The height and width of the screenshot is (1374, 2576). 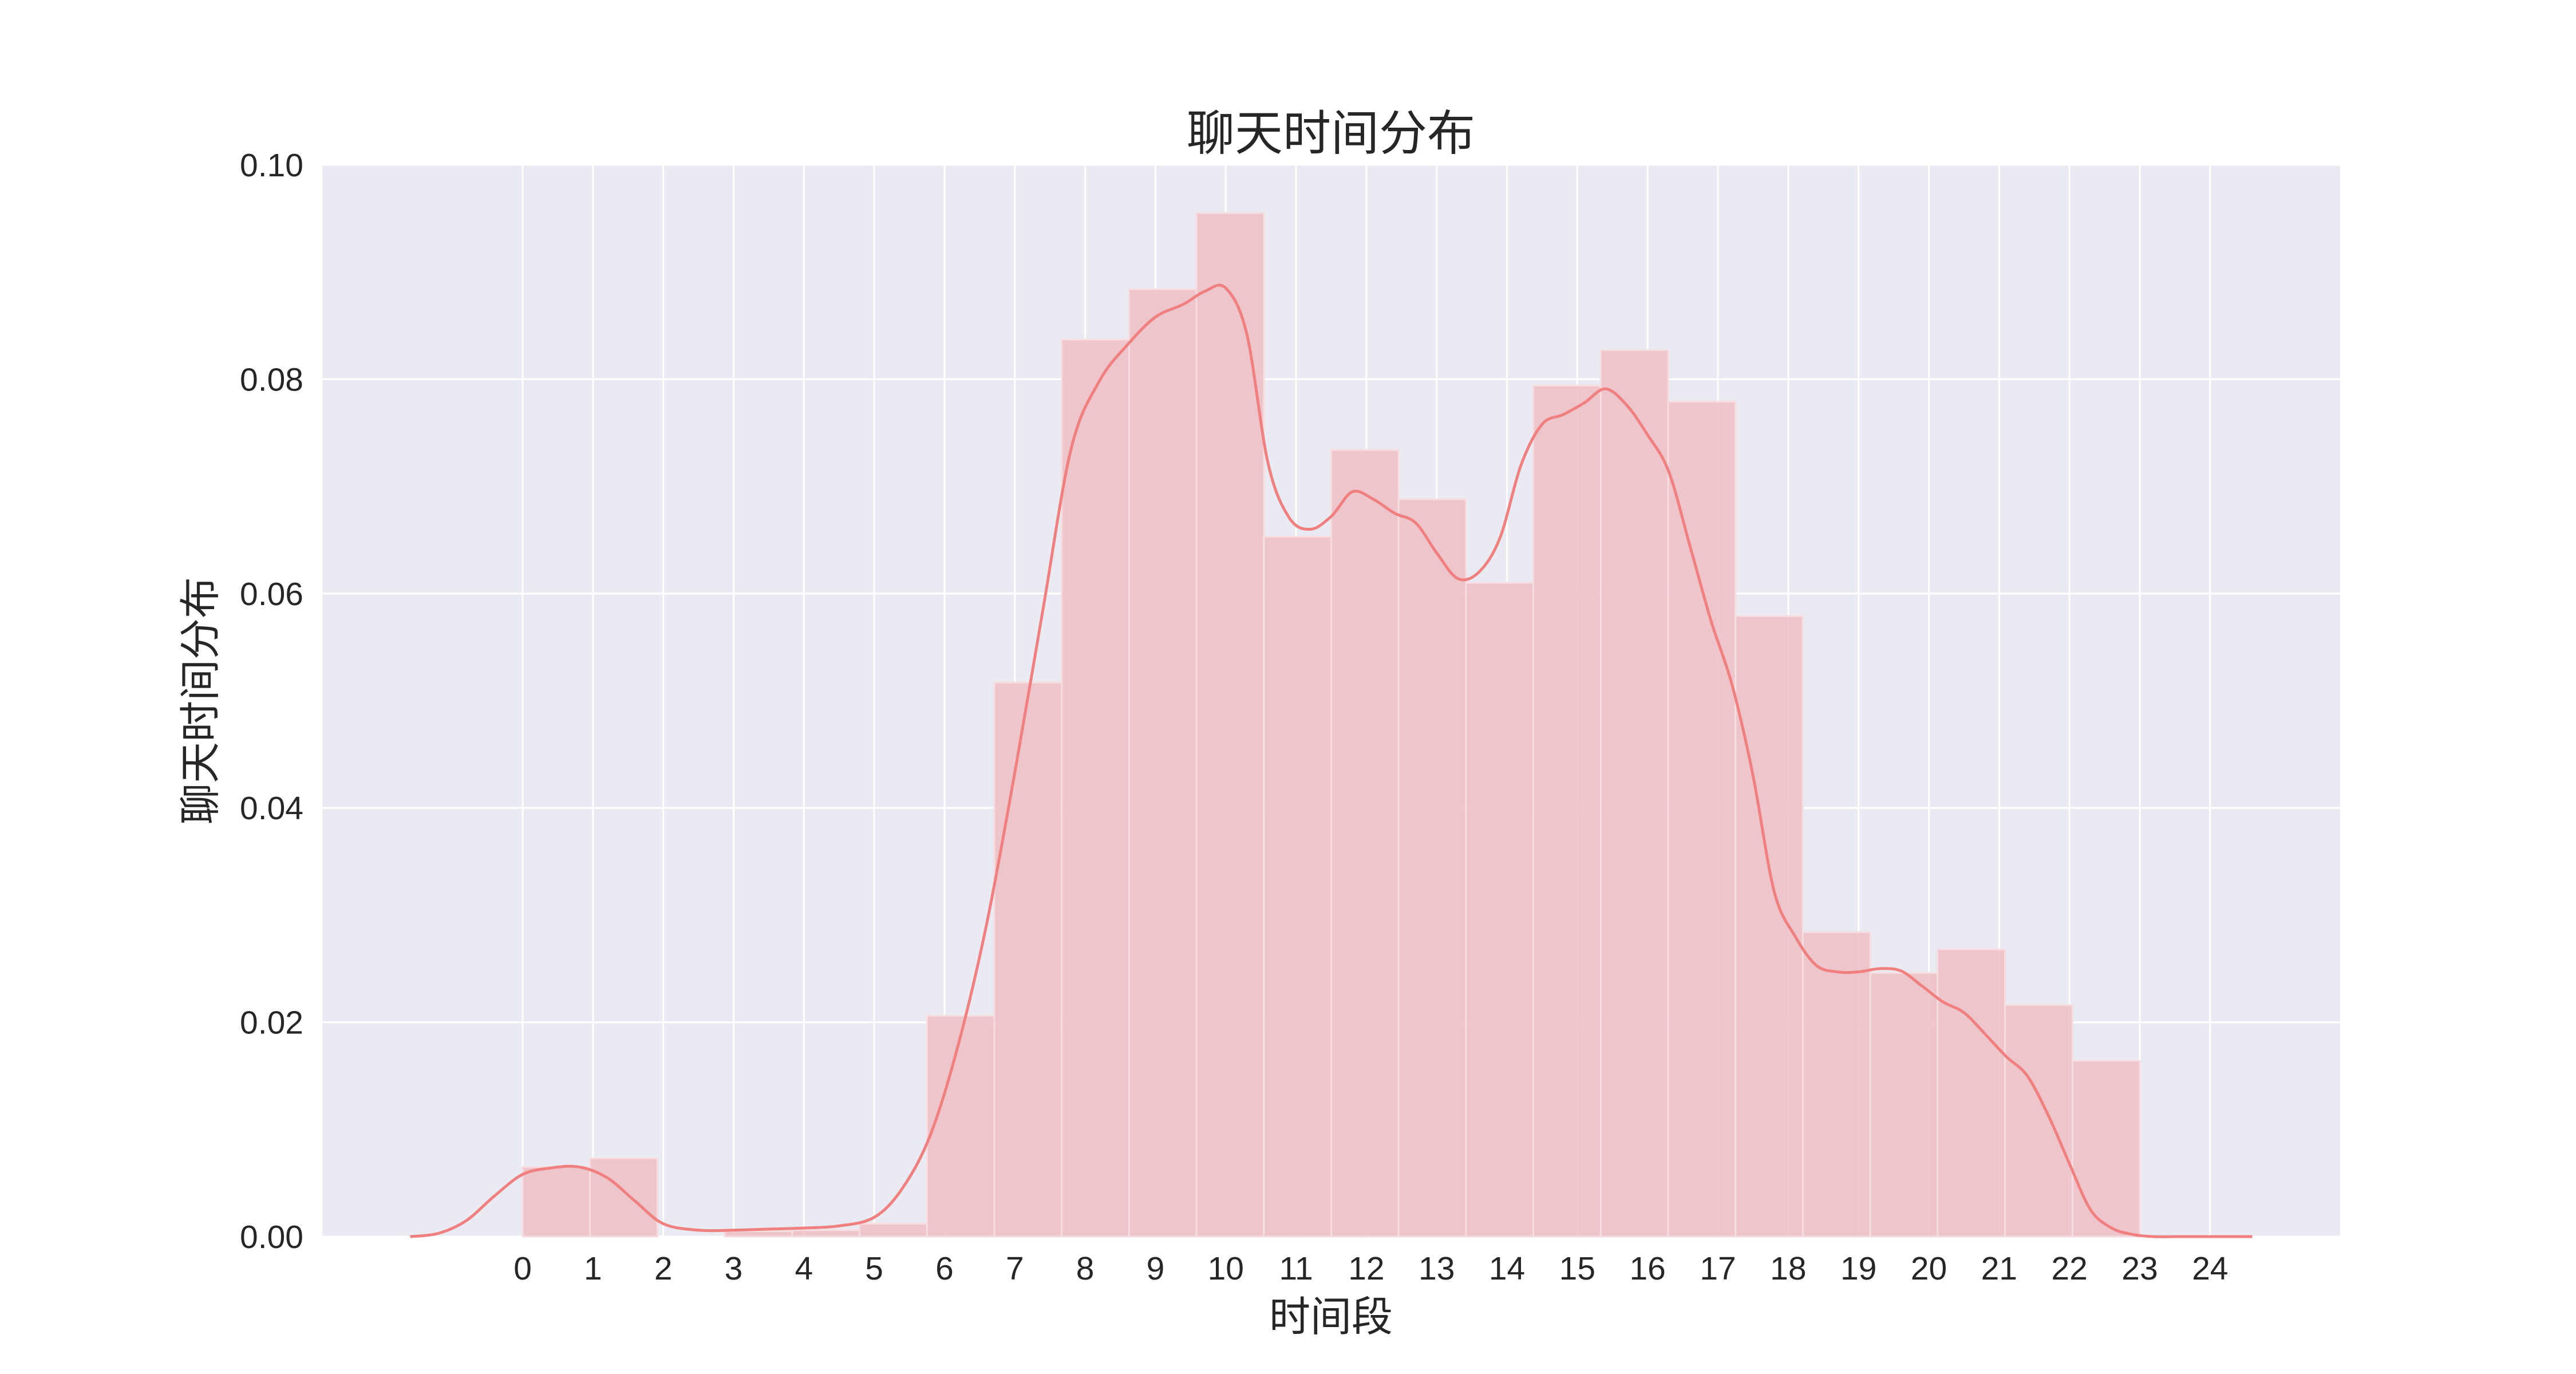 What do you see at coordinates (200, 700) in the screenshot?
I see `y-axis-label: 聊天时间分布` at bounding box center [200, 700].